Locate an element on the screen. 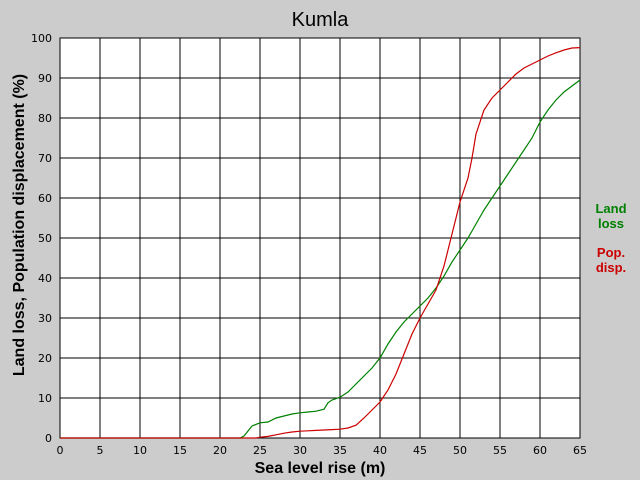  legend-entry-pop-disp: Pop. is located at coordinates (611, 252).